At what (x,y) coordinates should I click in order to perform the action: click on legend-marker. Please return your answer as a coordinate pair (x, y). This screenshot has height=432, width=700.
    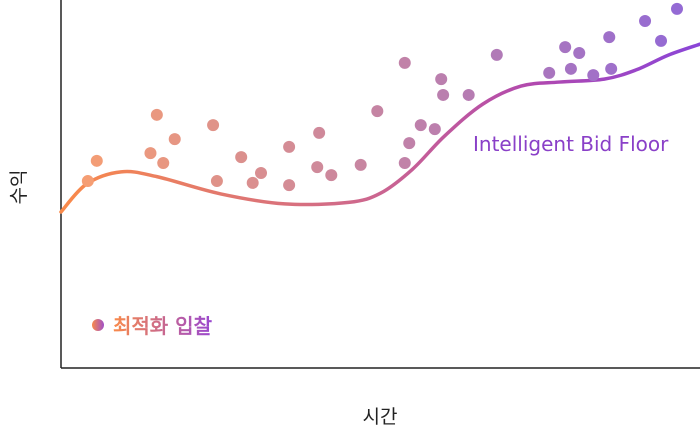
    Looking at the image, I should click on (98, 324).